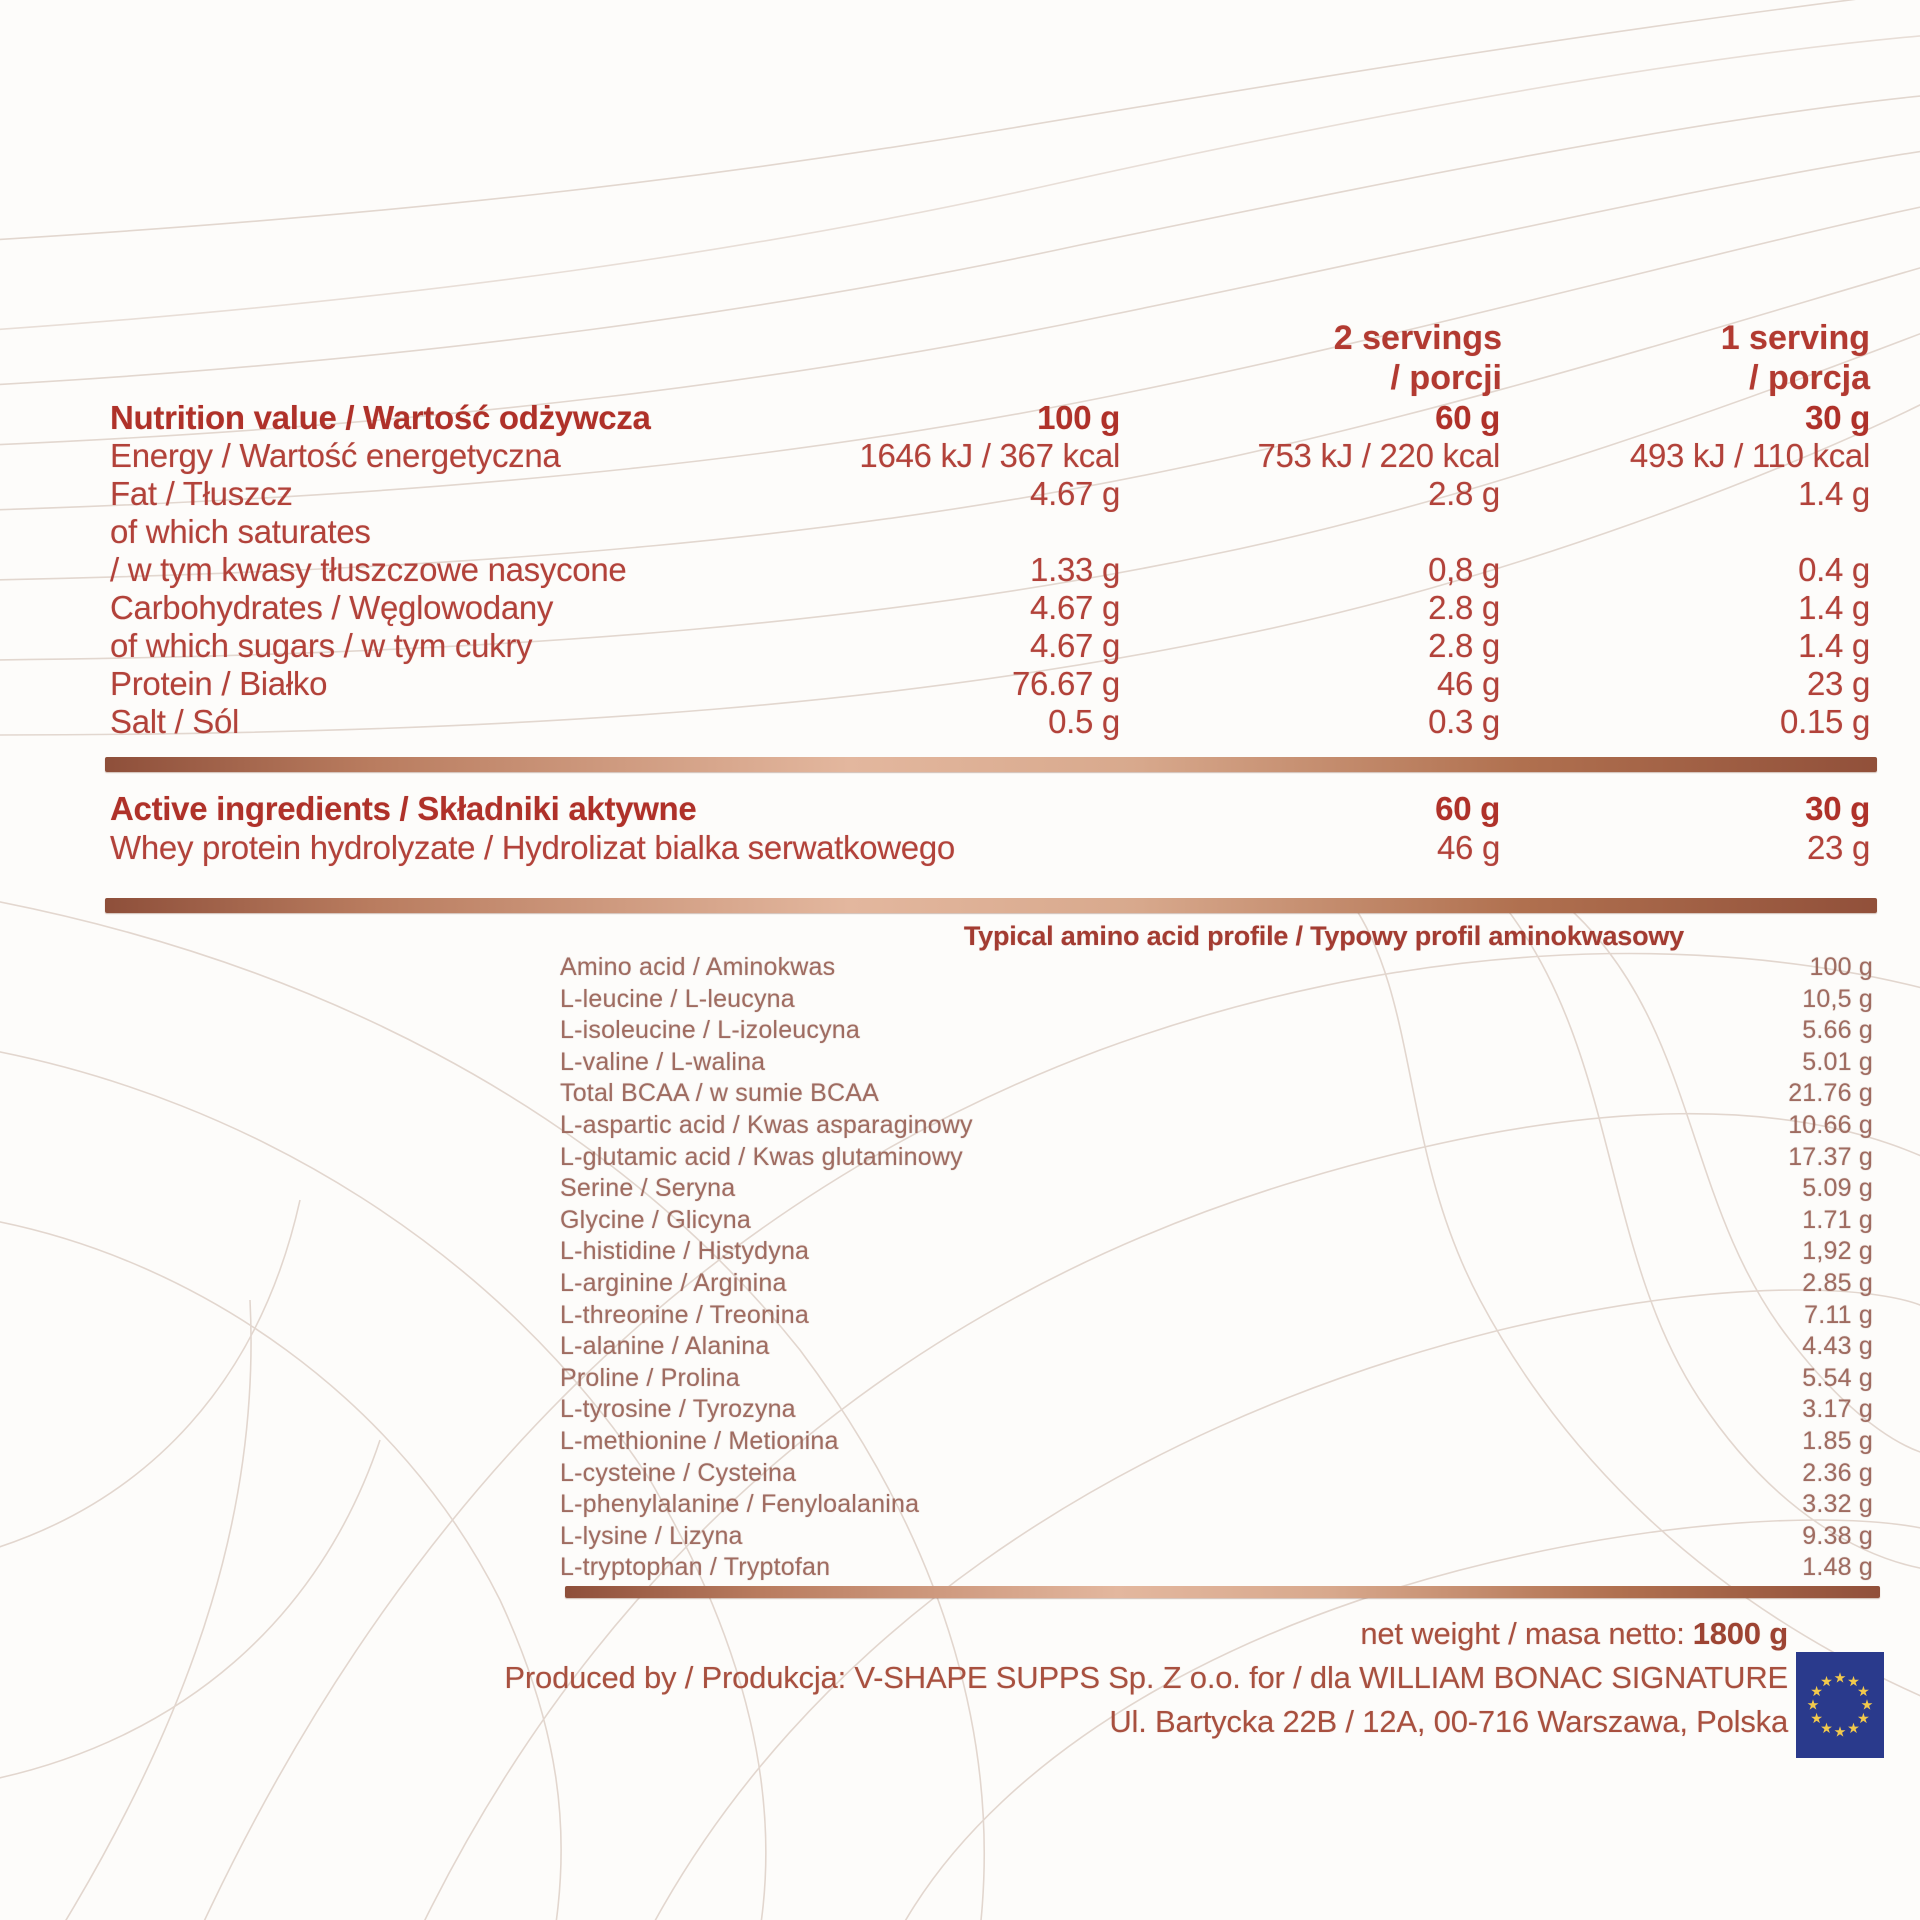  I want to click on amino-value: 1,92 g, so click(1837, 1251).